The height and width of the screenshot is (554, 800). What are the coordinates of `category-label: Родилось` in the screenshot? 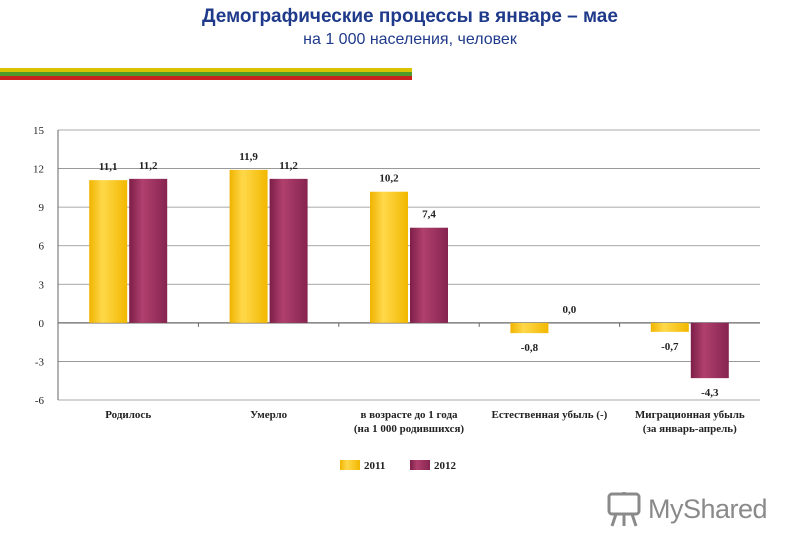 It's located at (128, 415).